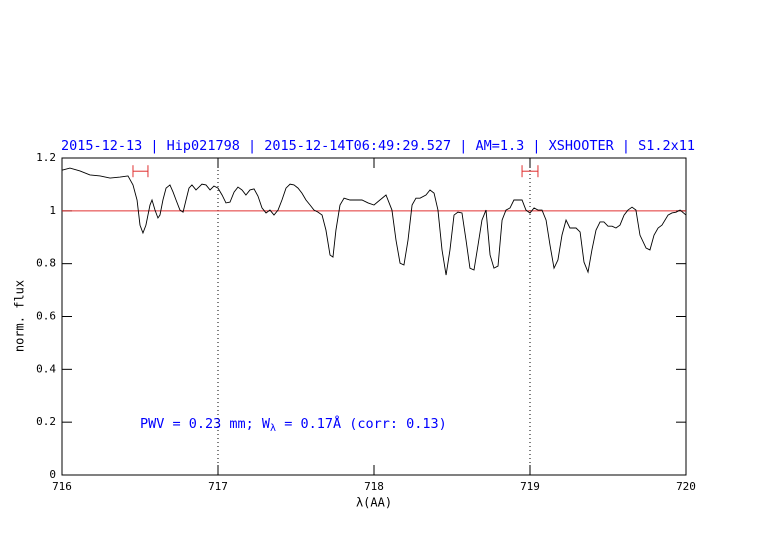 The height and width of the screenshot is (542, 782). I want to click on y-tick-label: 0.8, so click(46, 263).